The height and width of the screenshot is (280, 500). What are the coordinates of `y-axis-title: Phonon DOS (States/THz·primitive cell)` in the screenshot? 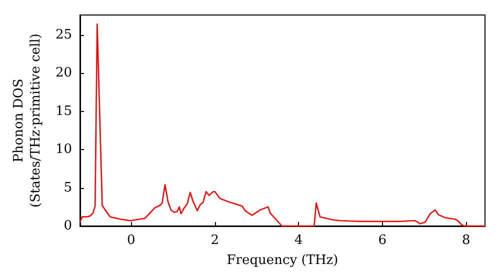 It's located at (28, 120).